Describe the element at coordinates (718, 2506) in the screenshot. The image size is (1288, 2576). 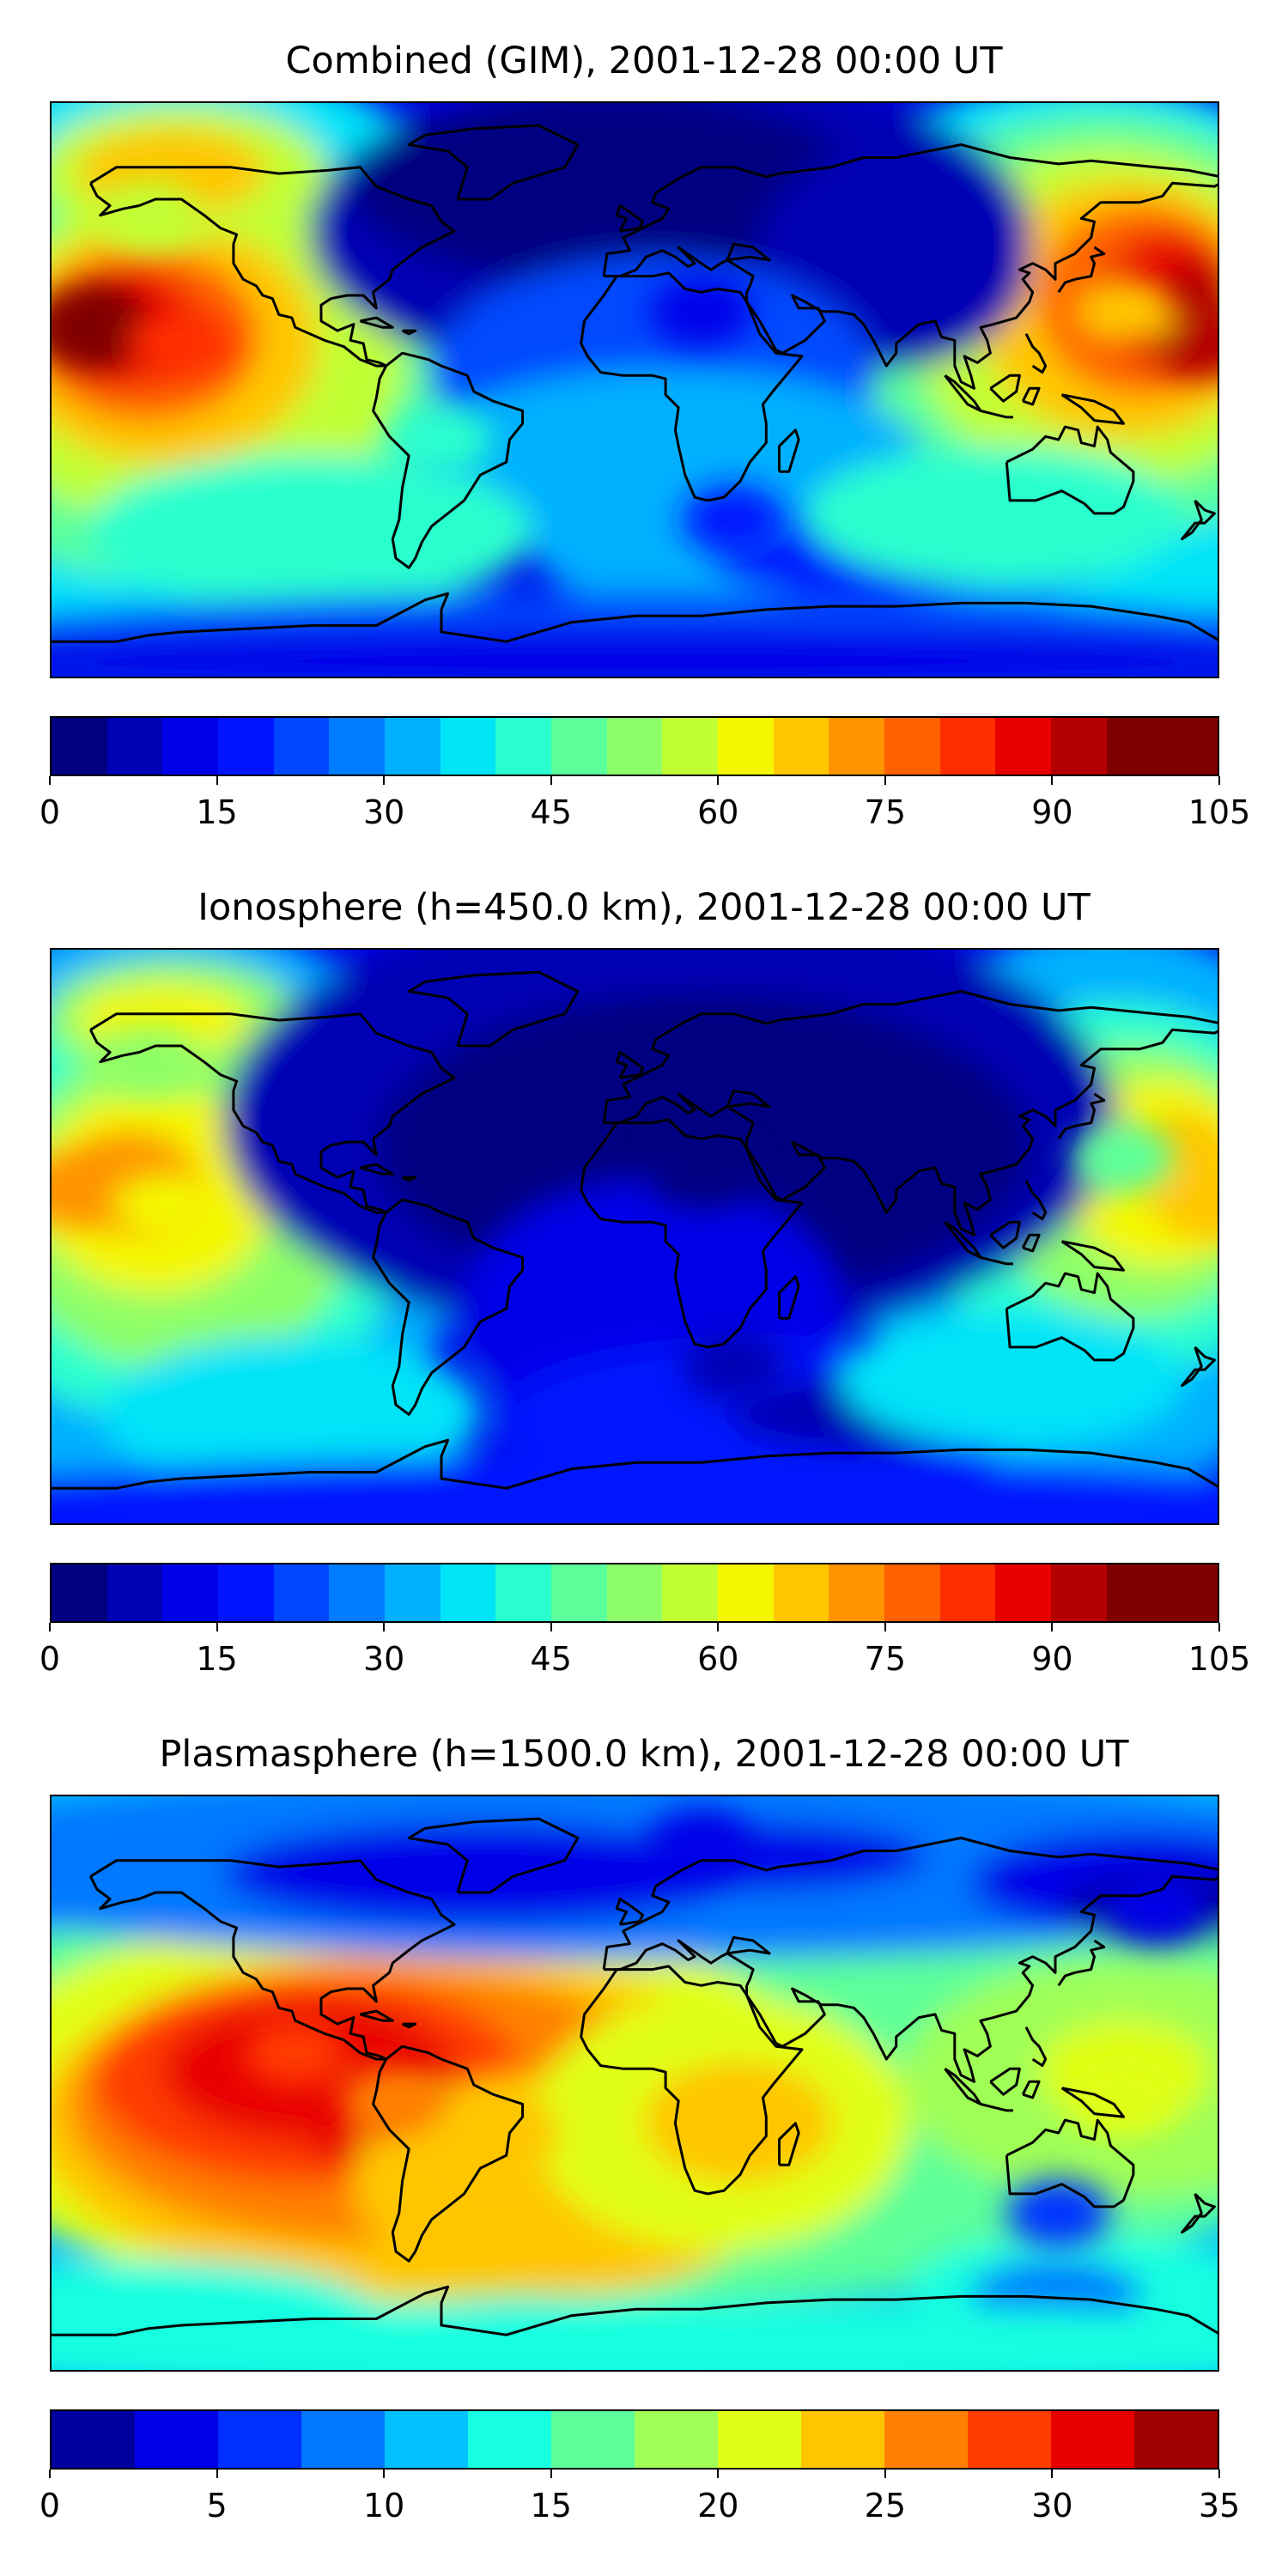
I see `tick-label: 20` at that location.